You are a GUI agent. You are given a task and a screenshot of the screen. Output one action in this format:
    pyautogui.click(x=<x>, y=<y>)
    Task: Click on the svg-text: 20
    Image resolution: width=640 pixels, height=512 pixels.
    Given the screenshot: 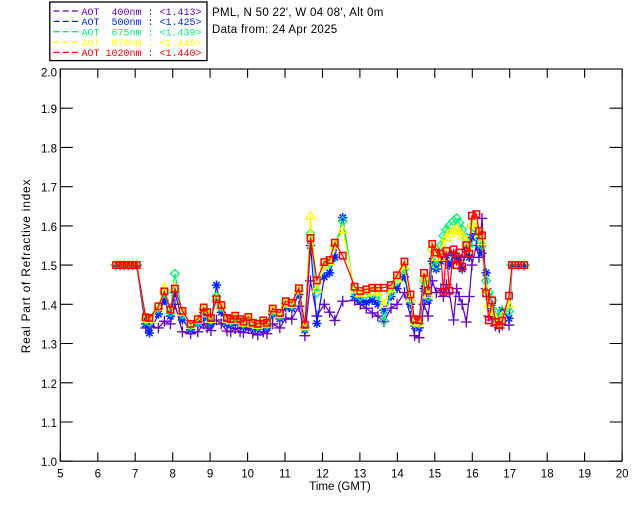 What is the action you would take?
    pyautogui.click(x=622, y=474)
    